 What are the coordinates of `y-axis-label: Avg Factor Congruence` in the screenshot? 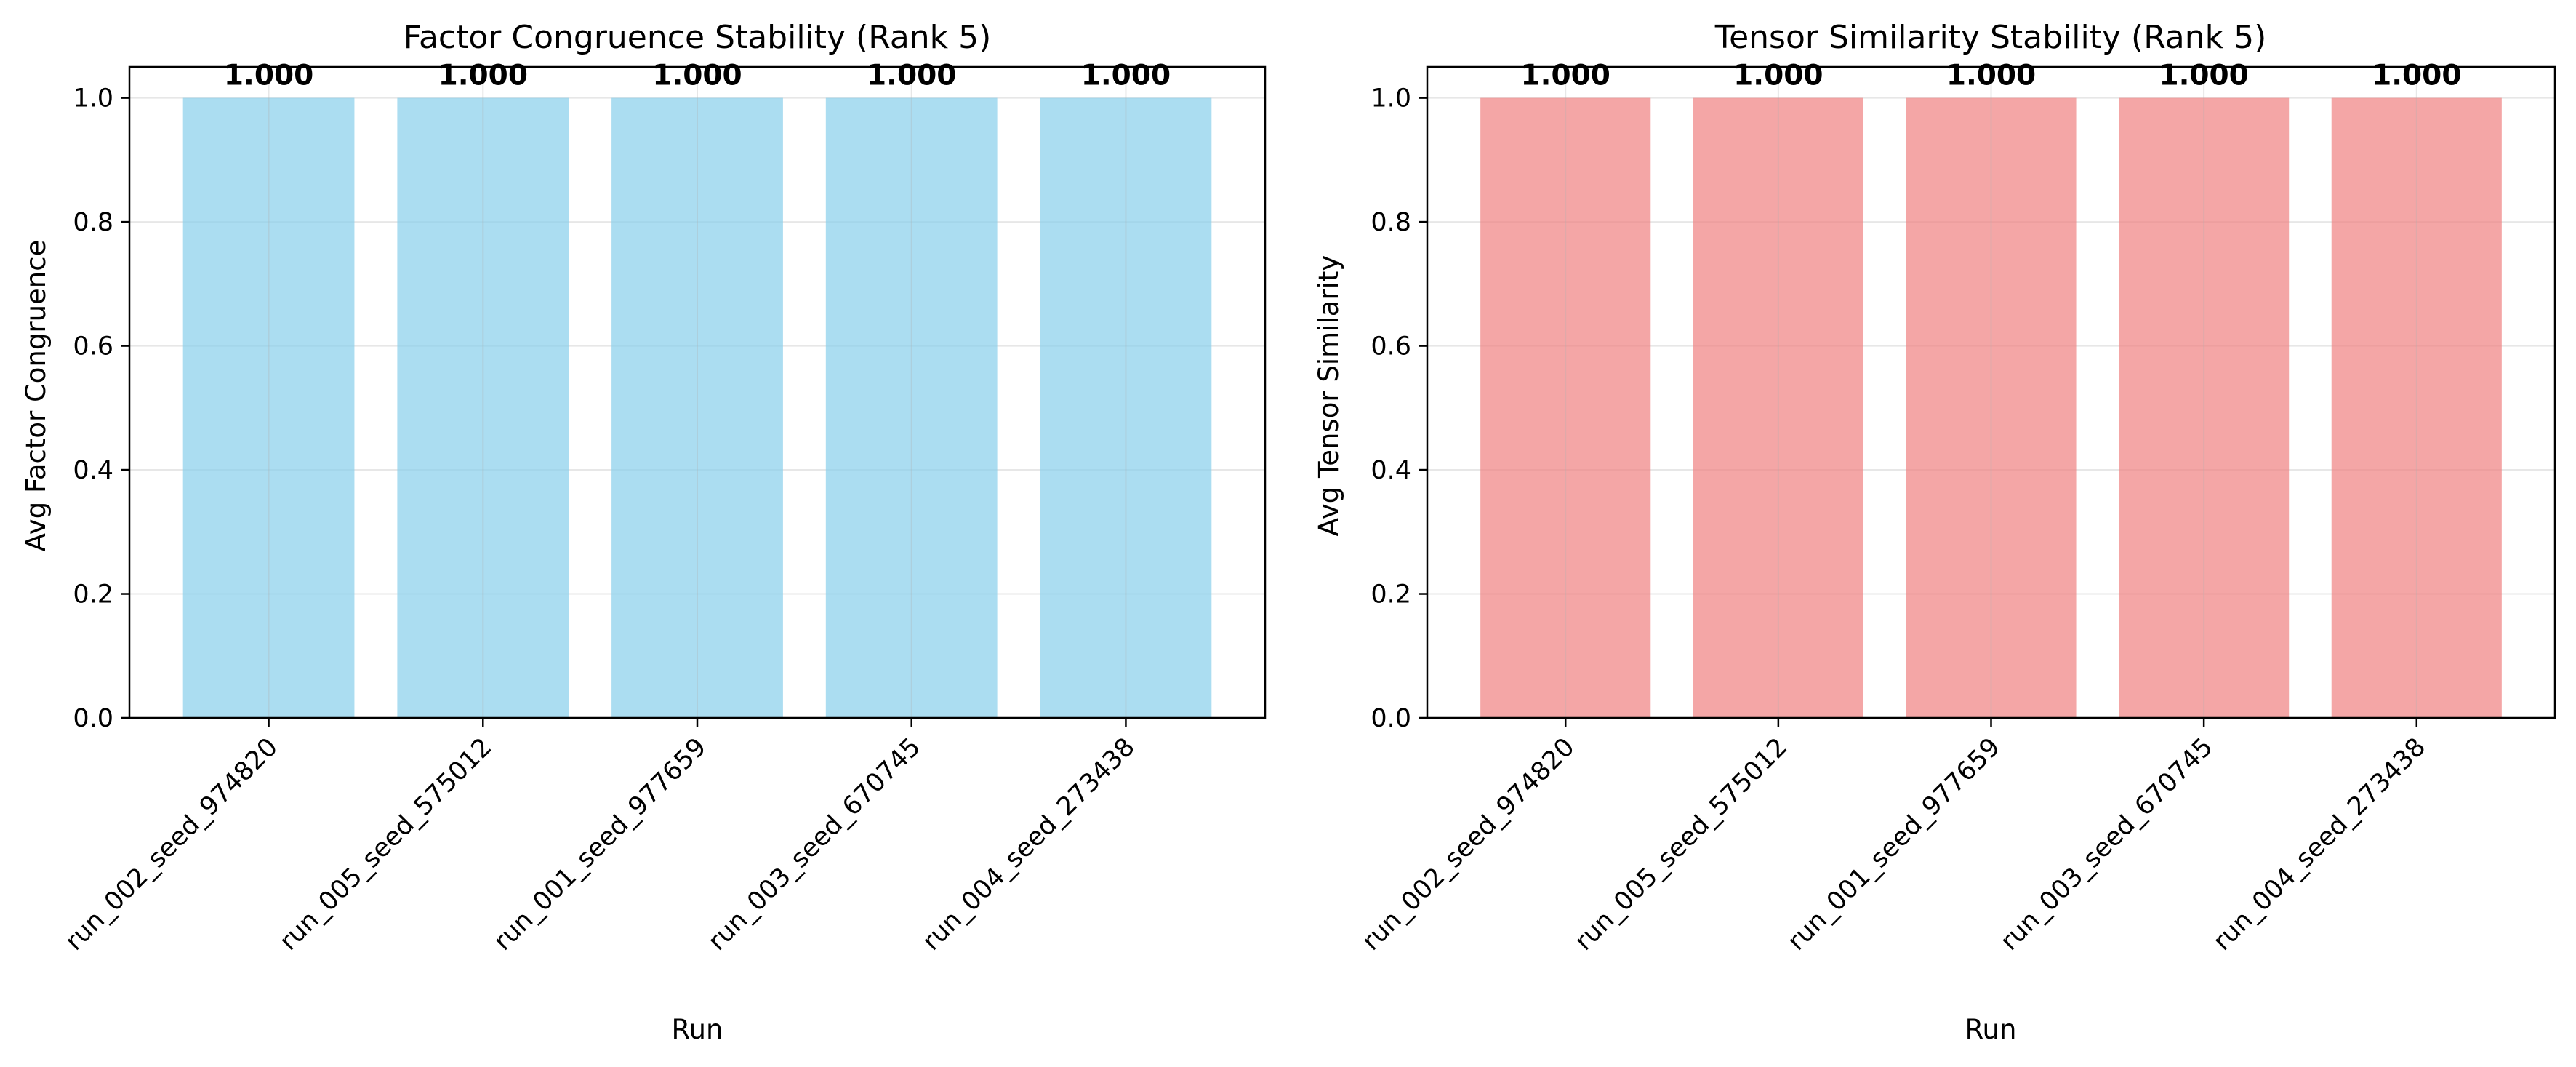 It's located at (36, 396).